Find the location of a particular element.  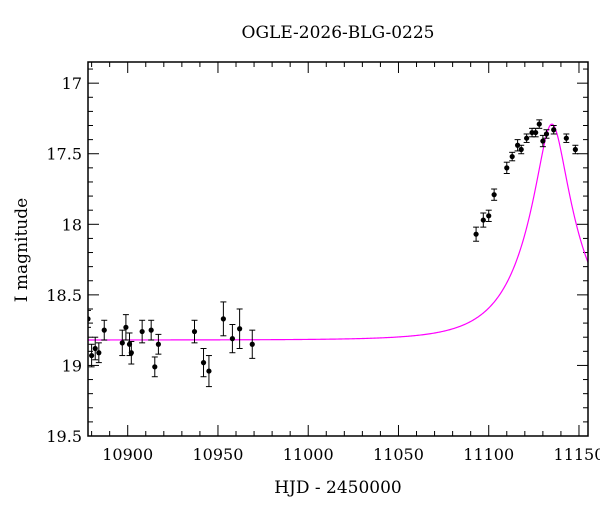

y-tick-label: 17 is located at coordinates (72, 83).